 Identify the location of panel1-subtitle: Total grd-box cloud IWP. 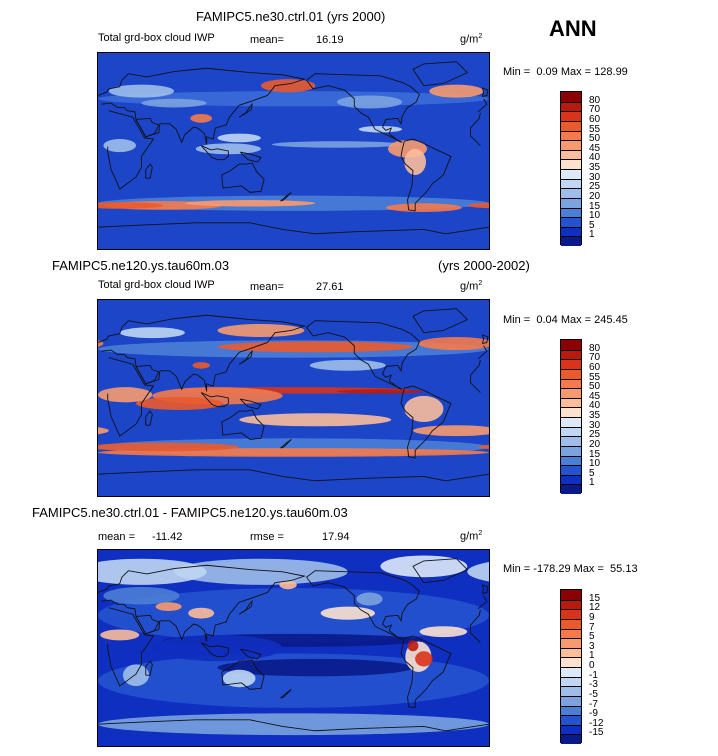
(156, 38).